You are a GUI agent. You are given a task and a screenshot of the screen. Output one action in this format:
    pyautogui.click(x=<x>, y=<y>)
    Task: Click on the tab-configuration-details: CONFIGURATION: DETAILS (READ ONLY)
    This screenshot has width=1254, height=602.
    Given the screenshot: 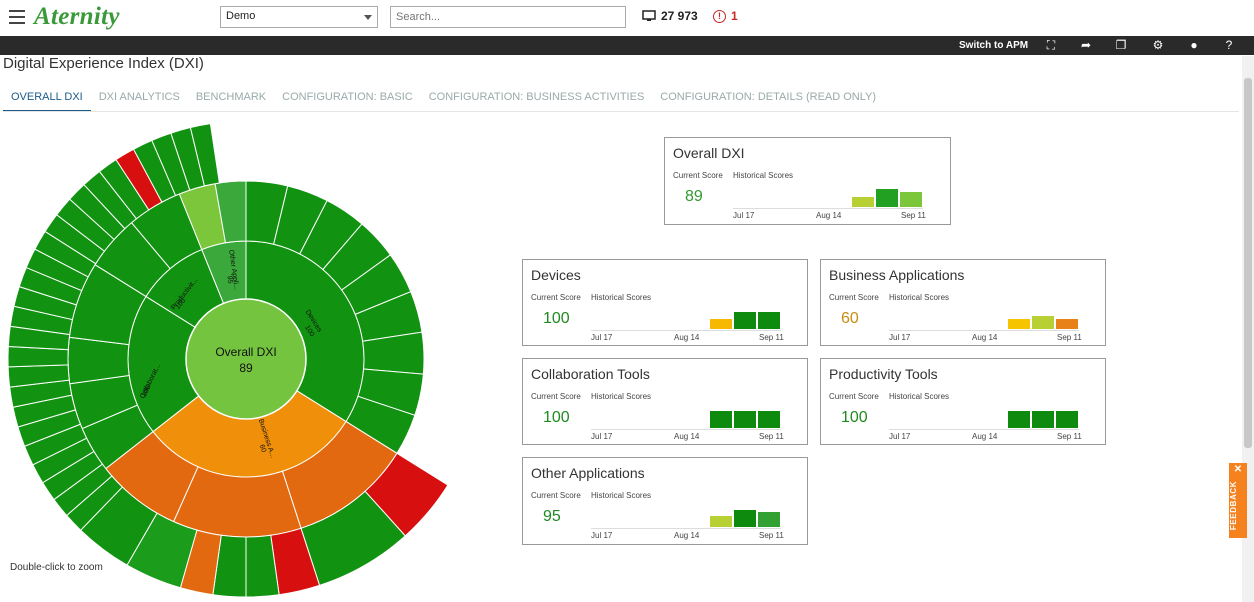 What is the action you would take?
    pyautogui.click(x=768, y=97)
    